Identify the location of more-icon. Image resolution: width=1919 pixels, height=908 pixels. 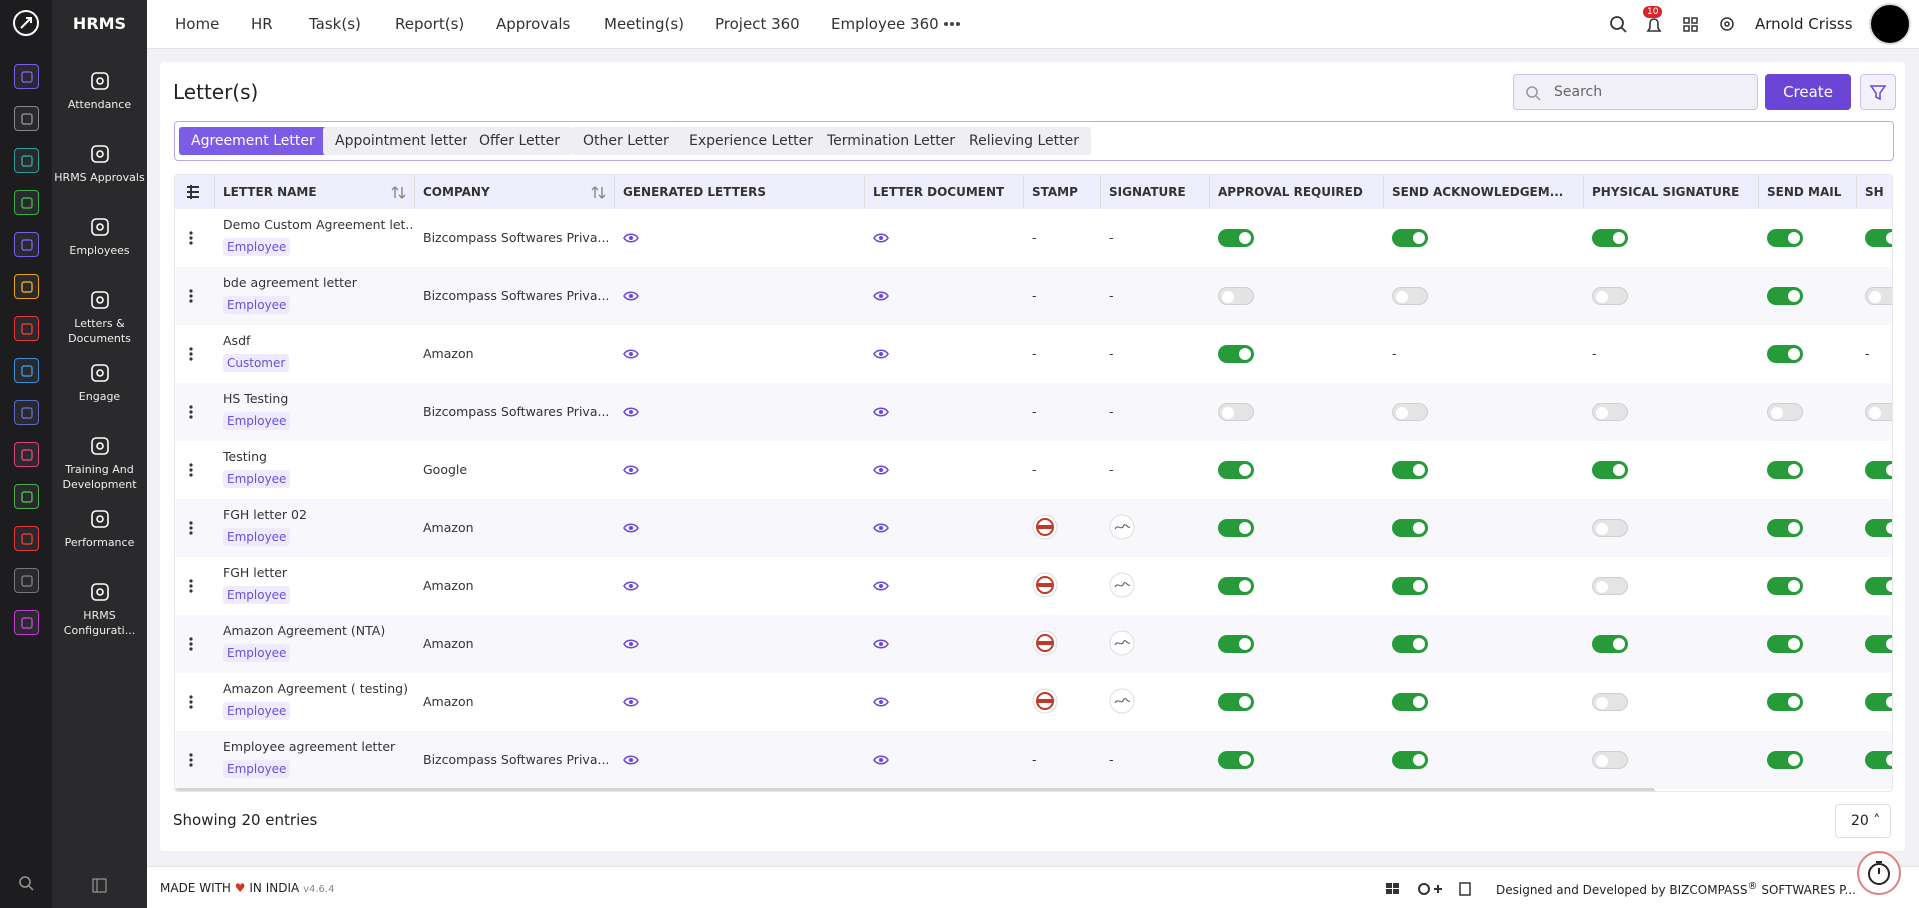
(952, 24).